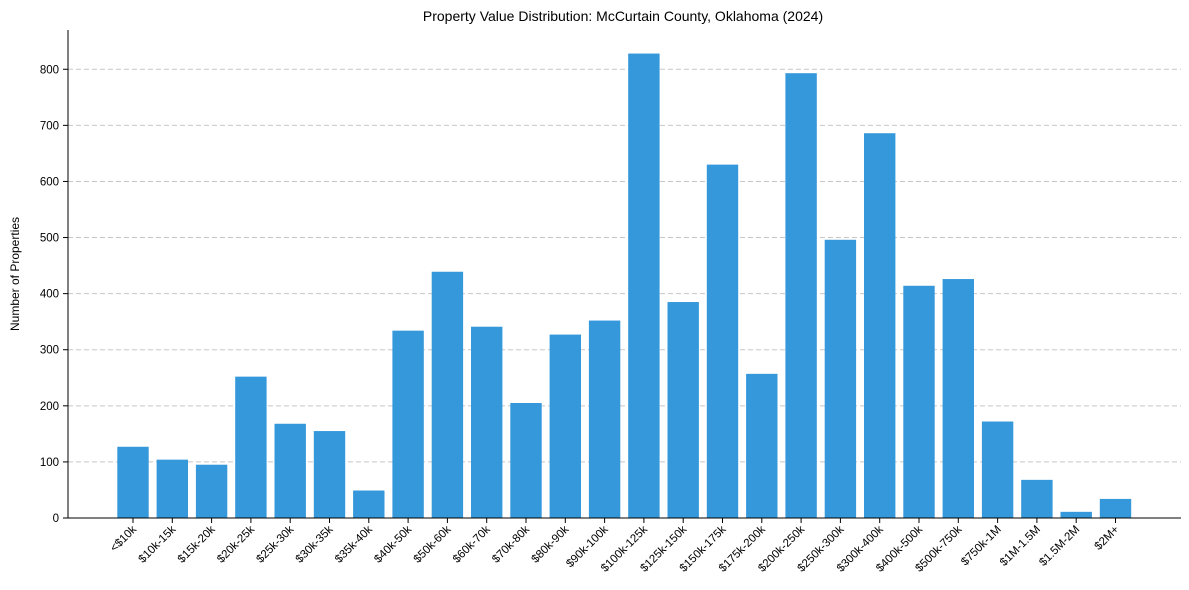  What do you see at coordinates (1059, 546) in the screenshot?
I see `x-tick-label: $1.5M-2M` at bounding box center [1059, 546].